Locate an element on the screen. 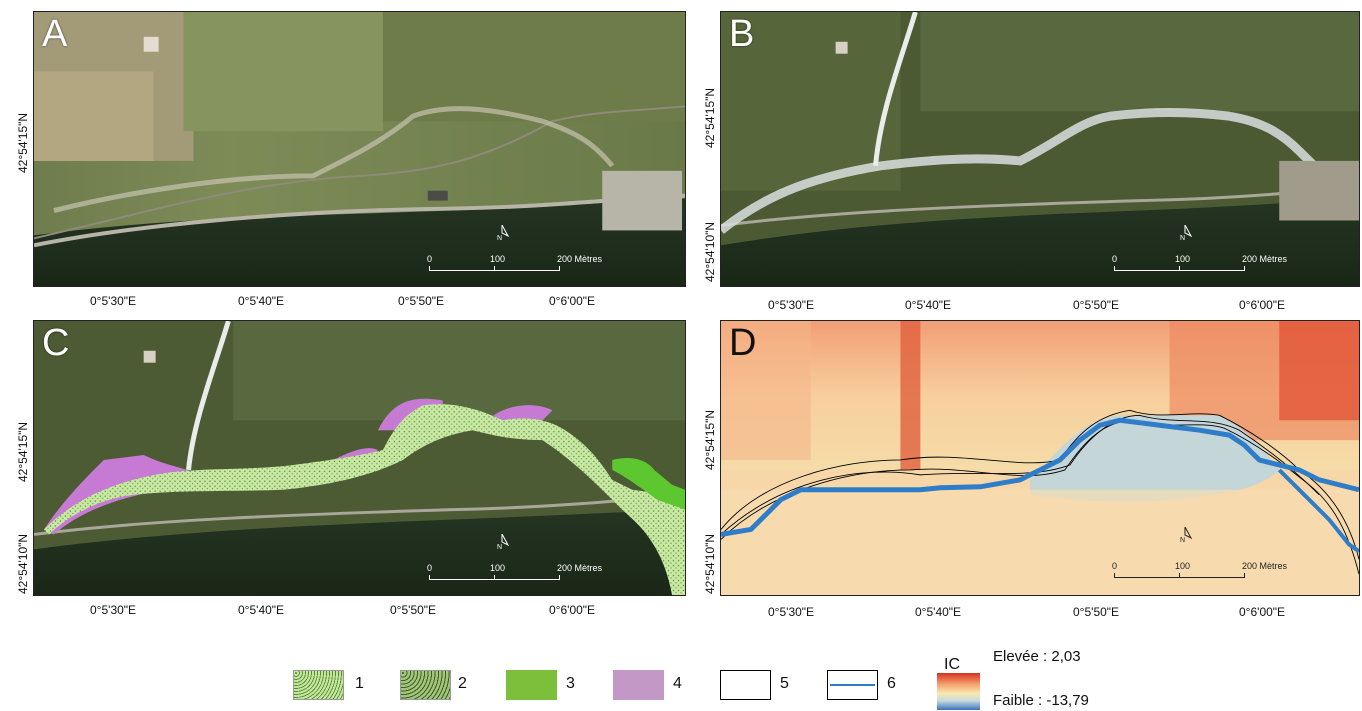 This screenshot has width=1362, height=711. ic-color-ramp is located at coordinates (958, 691).